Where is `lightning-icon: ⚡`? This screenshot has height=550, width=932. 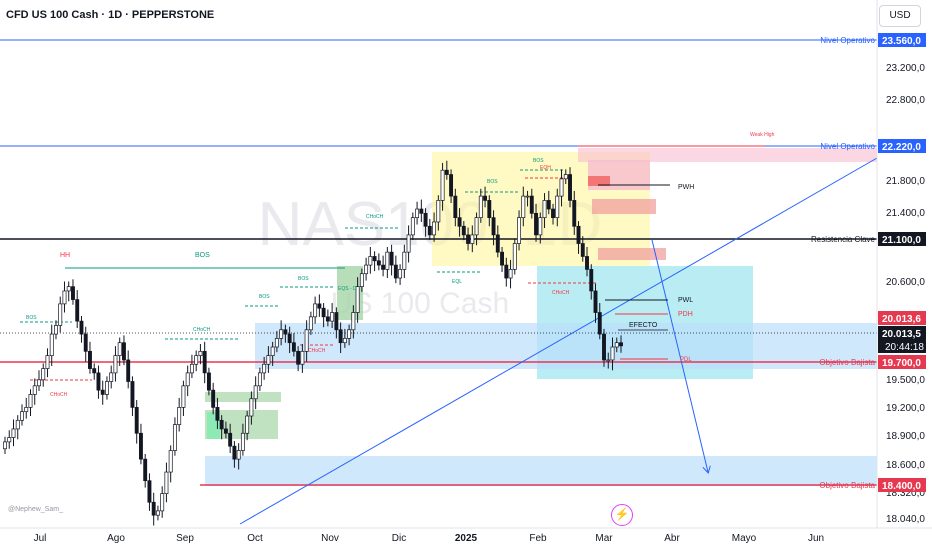
lightning-icon: ⚡ is located at coordinates (622, 515).